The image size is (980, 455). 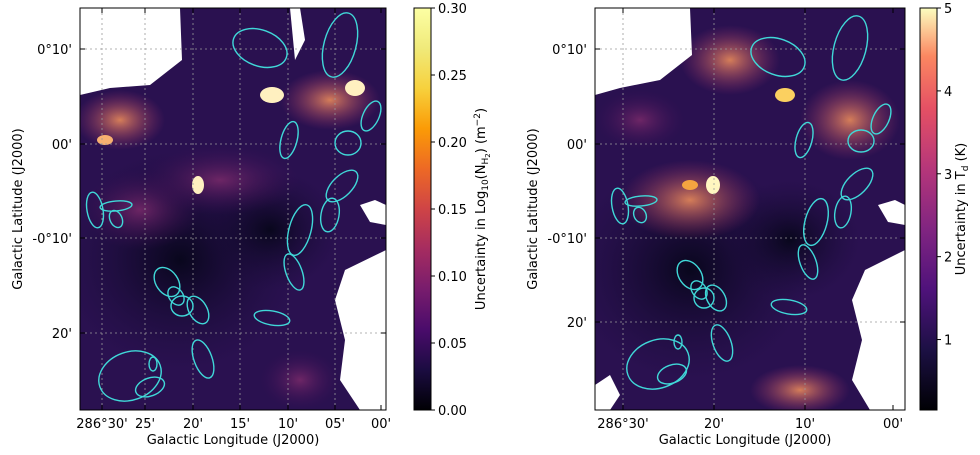 What do you see at coordinates (948, 175) in the screenshot?
I see `colorbar-tick-label: 3` at bounding box center [948, 175].